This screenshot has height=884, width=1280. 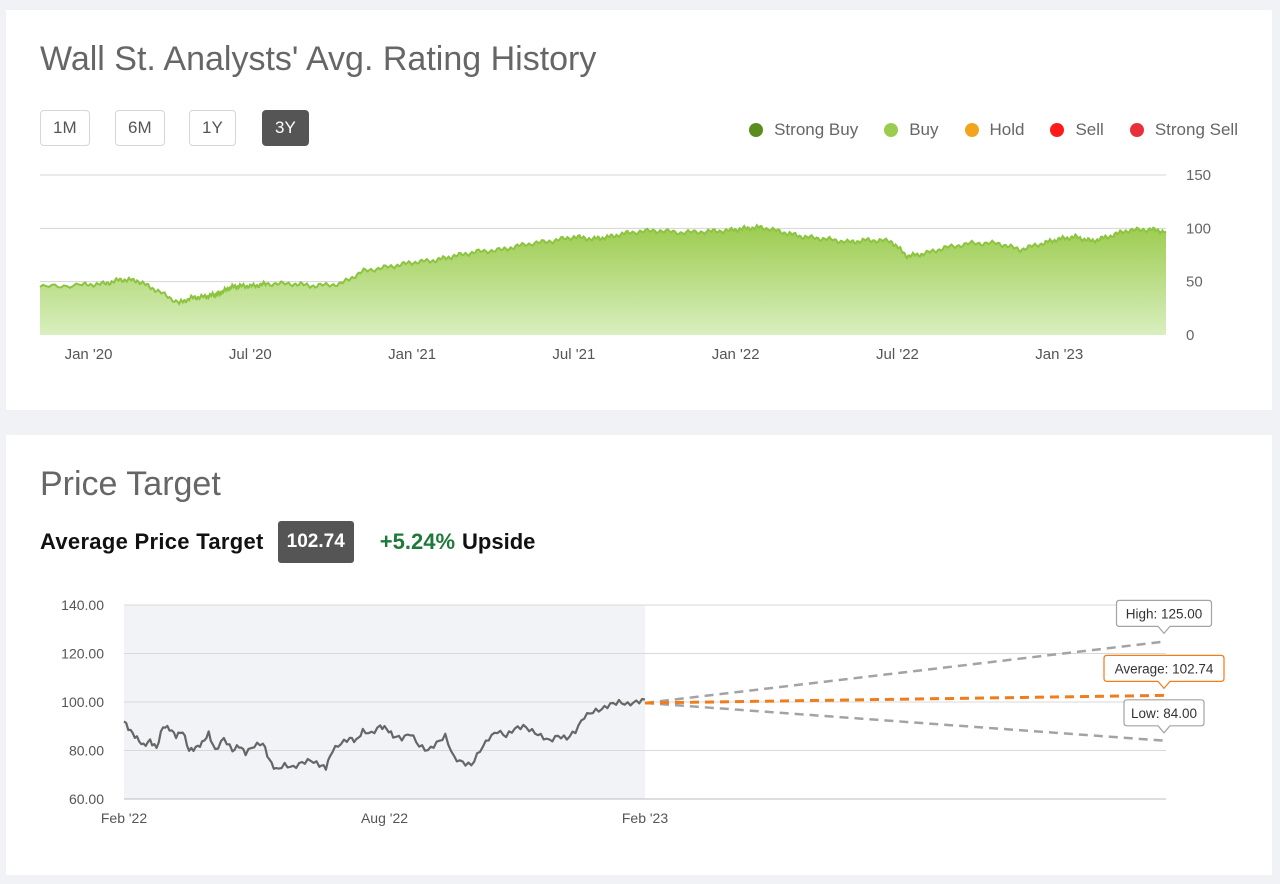 What do you see at coordinates (250, 354) in the screenshot?
I see `x-tick-label: Jul '20` at bounding box center [250, 354].